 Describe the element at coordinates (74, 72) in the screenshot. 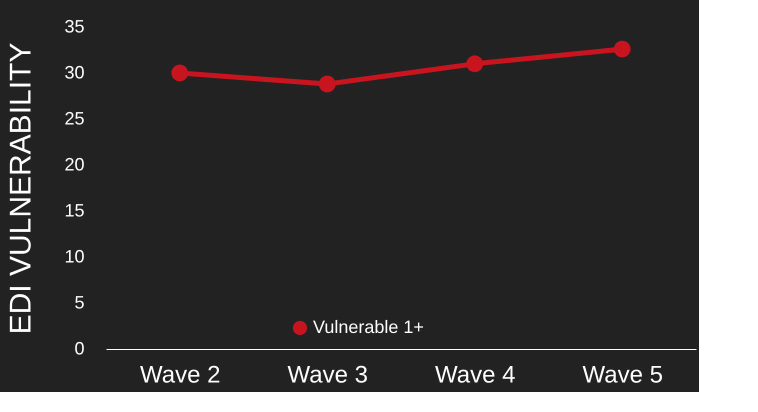

I see `y-tick-label: 30` at that location.